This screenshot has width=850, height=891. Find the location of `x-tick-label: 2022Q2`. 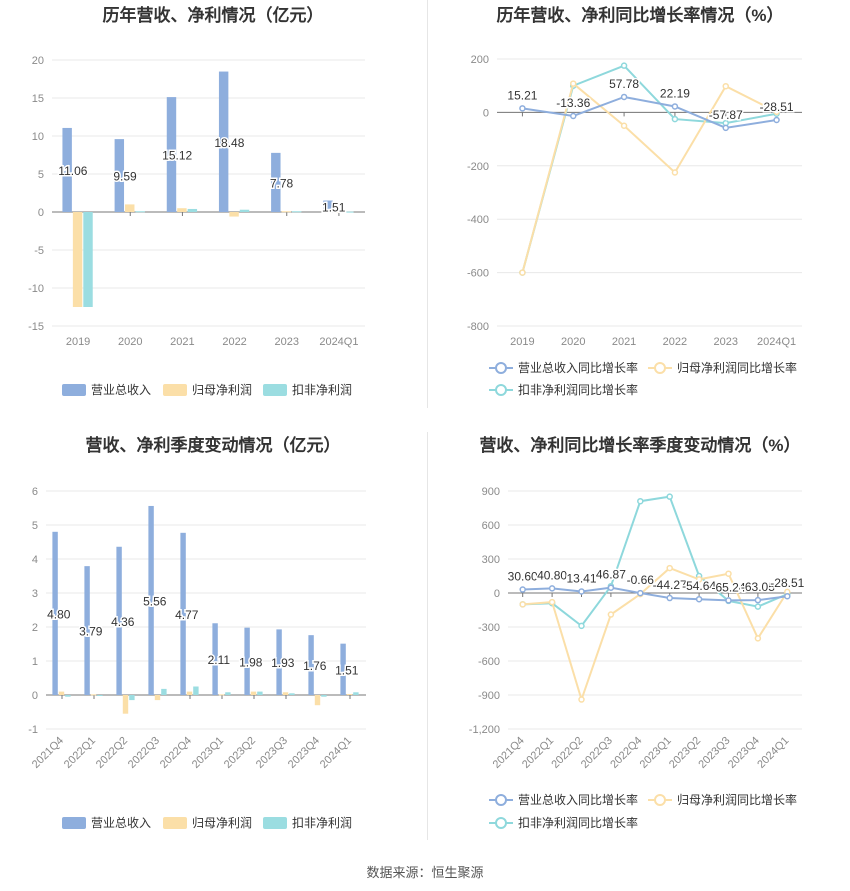

x-tick-label: 2022Q2 is located at coordinates (567, 753).